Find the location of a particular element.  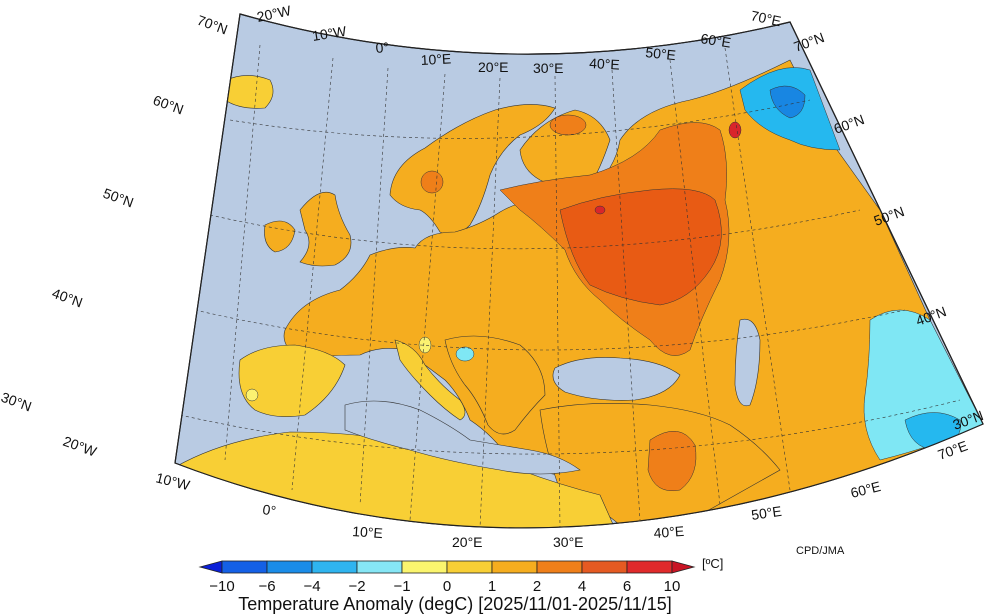

lat-label-left: 40°N is located at coordinates (67, 298).